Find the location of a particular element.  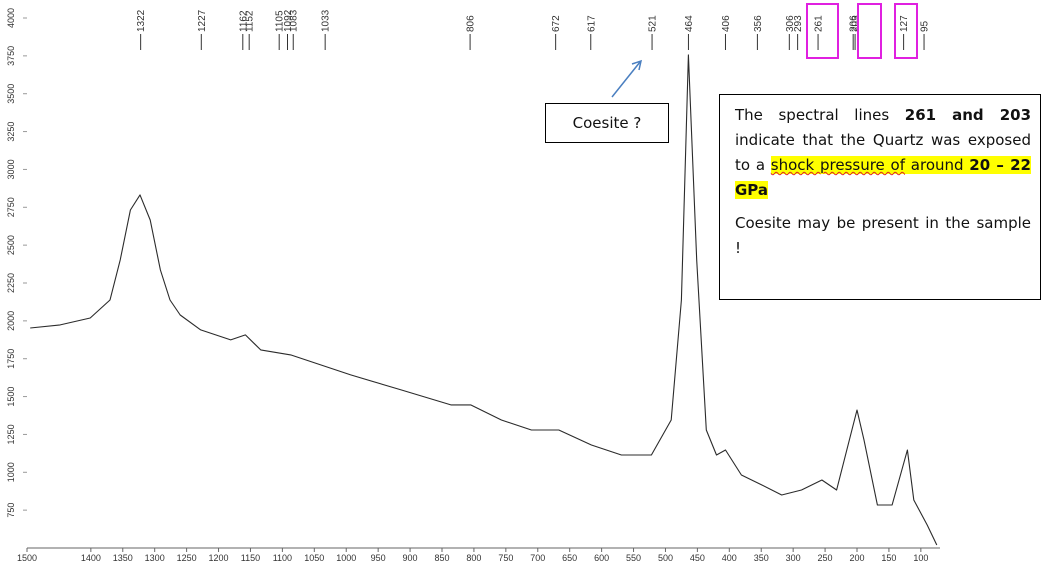

x-tick-label: 1250 is located at coordinates (187, 558).